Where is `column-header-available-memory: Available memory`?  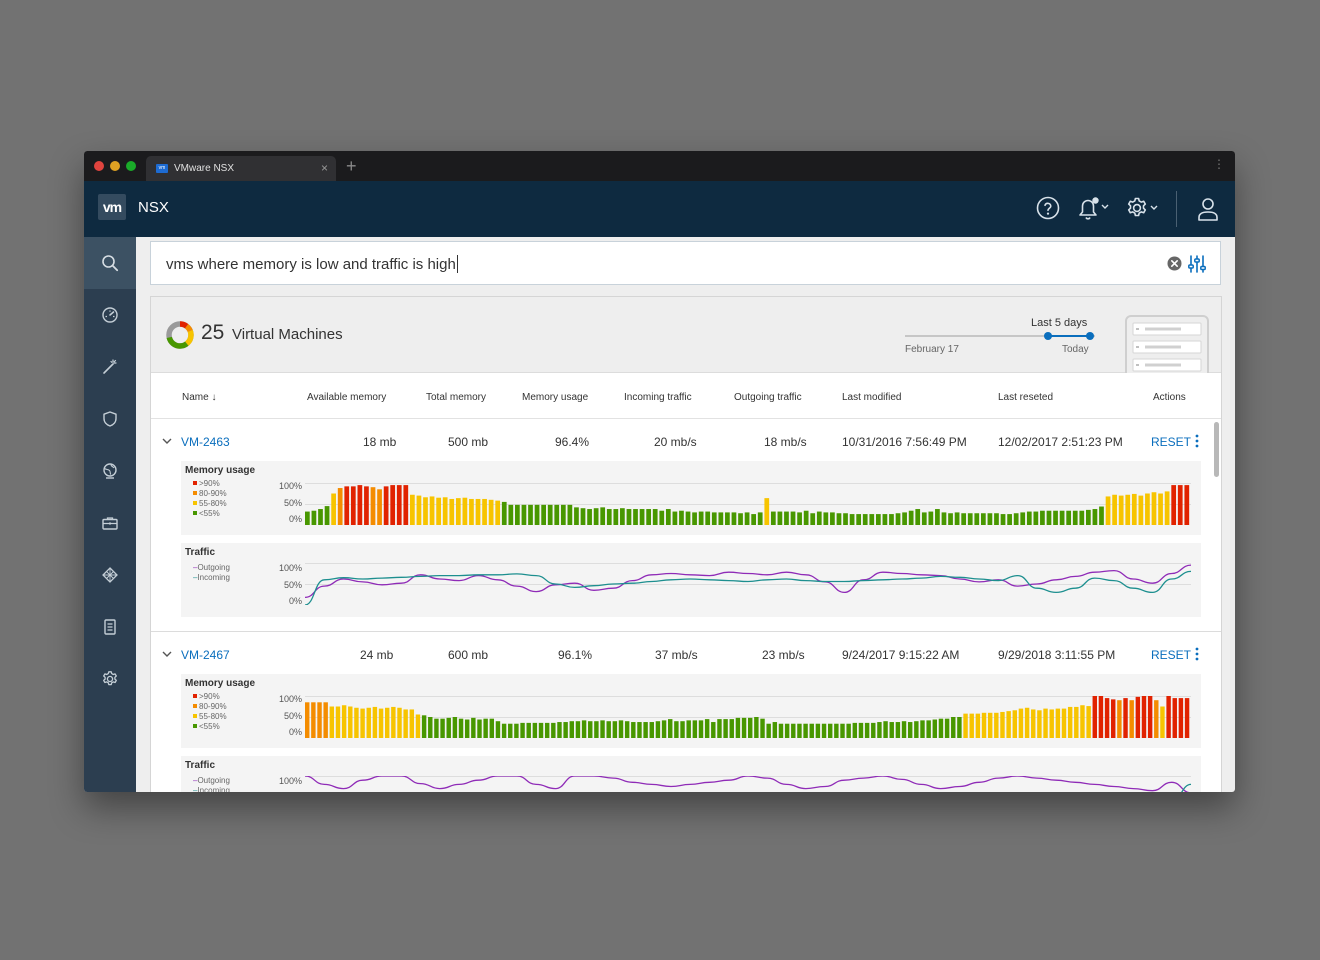 column-header-available-memory: Available memory is located at coordinates (347, 397).